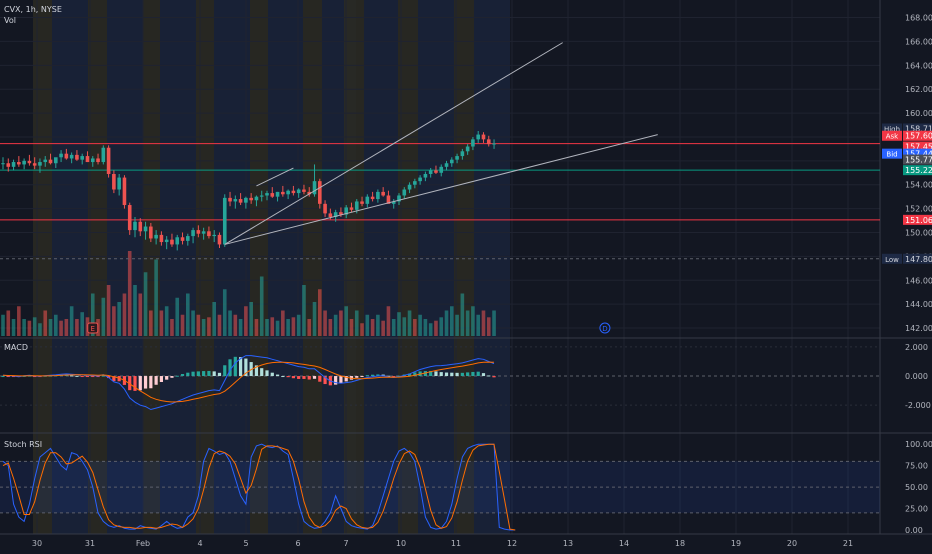 The height and width of the screenshot is (554, 932). Describe the element at coordinates (456, 543) in the screenshot. I see `time-tick-label: 11` at that location.